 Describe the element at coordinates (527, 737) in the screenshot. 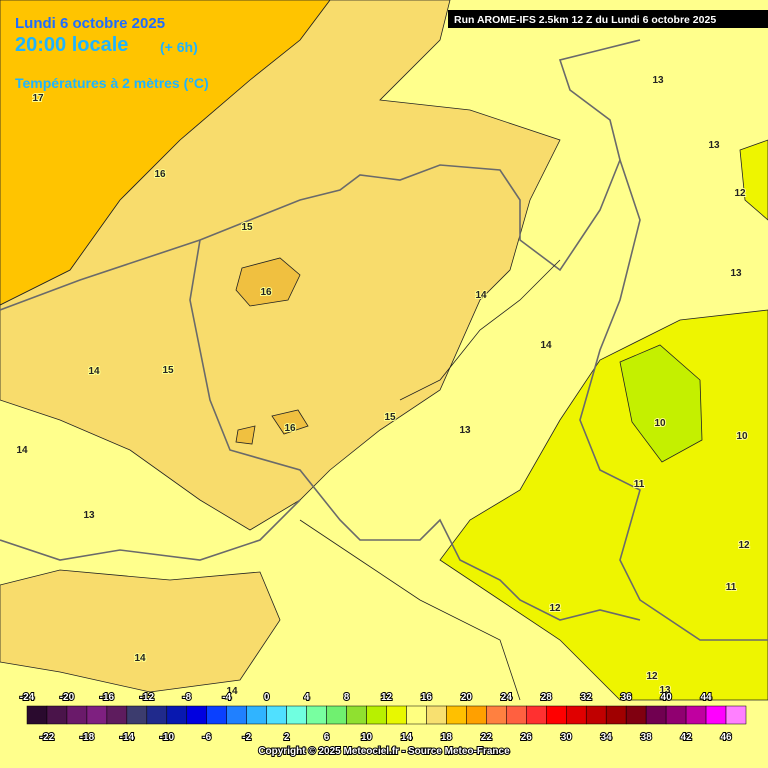

I see `colorbar-label: 26` at that location.